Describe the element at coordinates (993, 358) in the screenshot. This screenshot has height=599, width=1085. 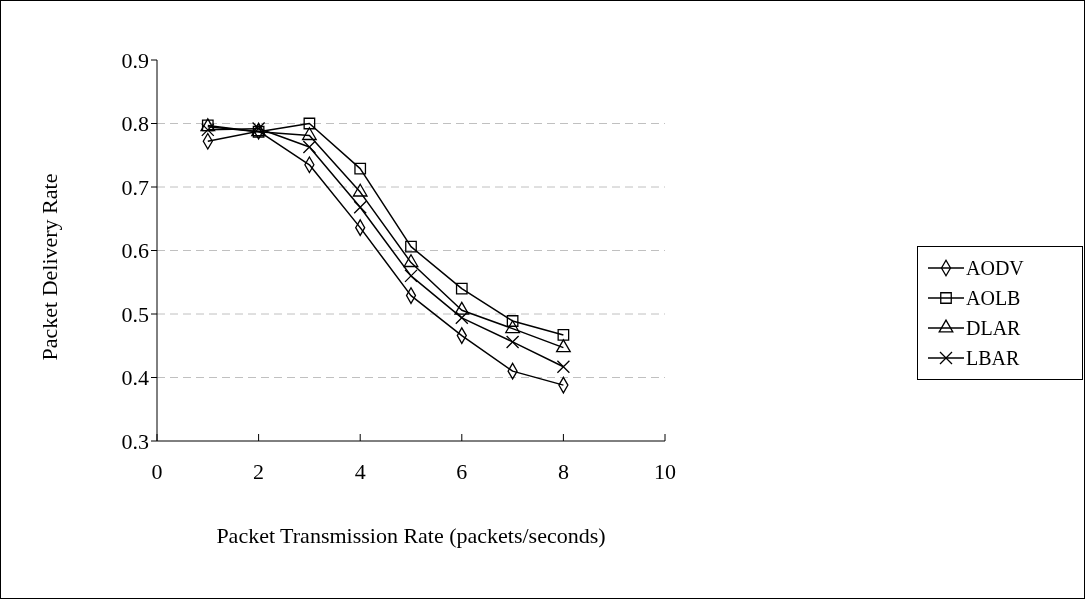
I see `legend-label: LBAR` at that location.